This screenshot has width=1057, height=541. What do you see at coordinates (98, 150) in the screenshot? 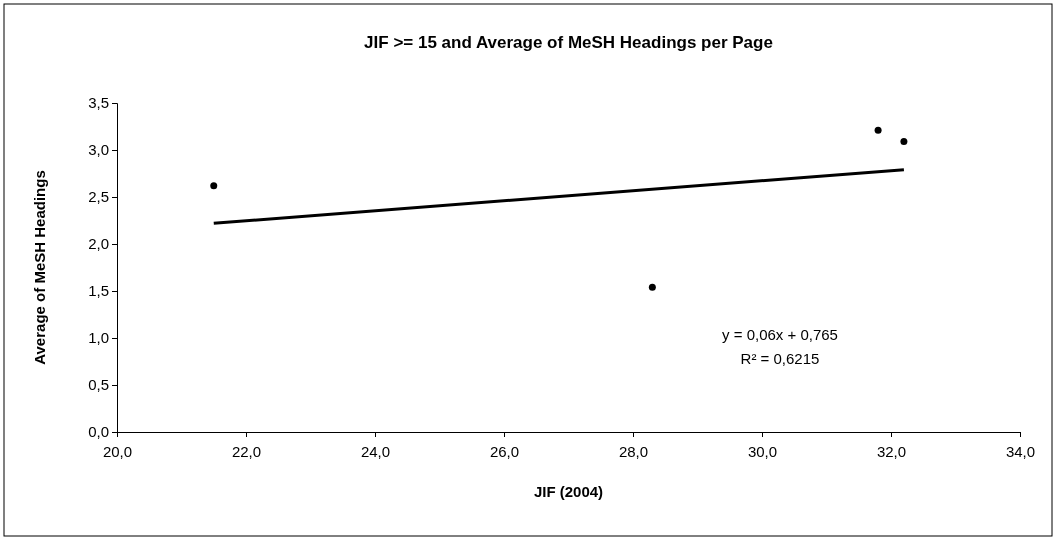
I see `y-tick-label: 3,0` at bounding box center [98, 150].